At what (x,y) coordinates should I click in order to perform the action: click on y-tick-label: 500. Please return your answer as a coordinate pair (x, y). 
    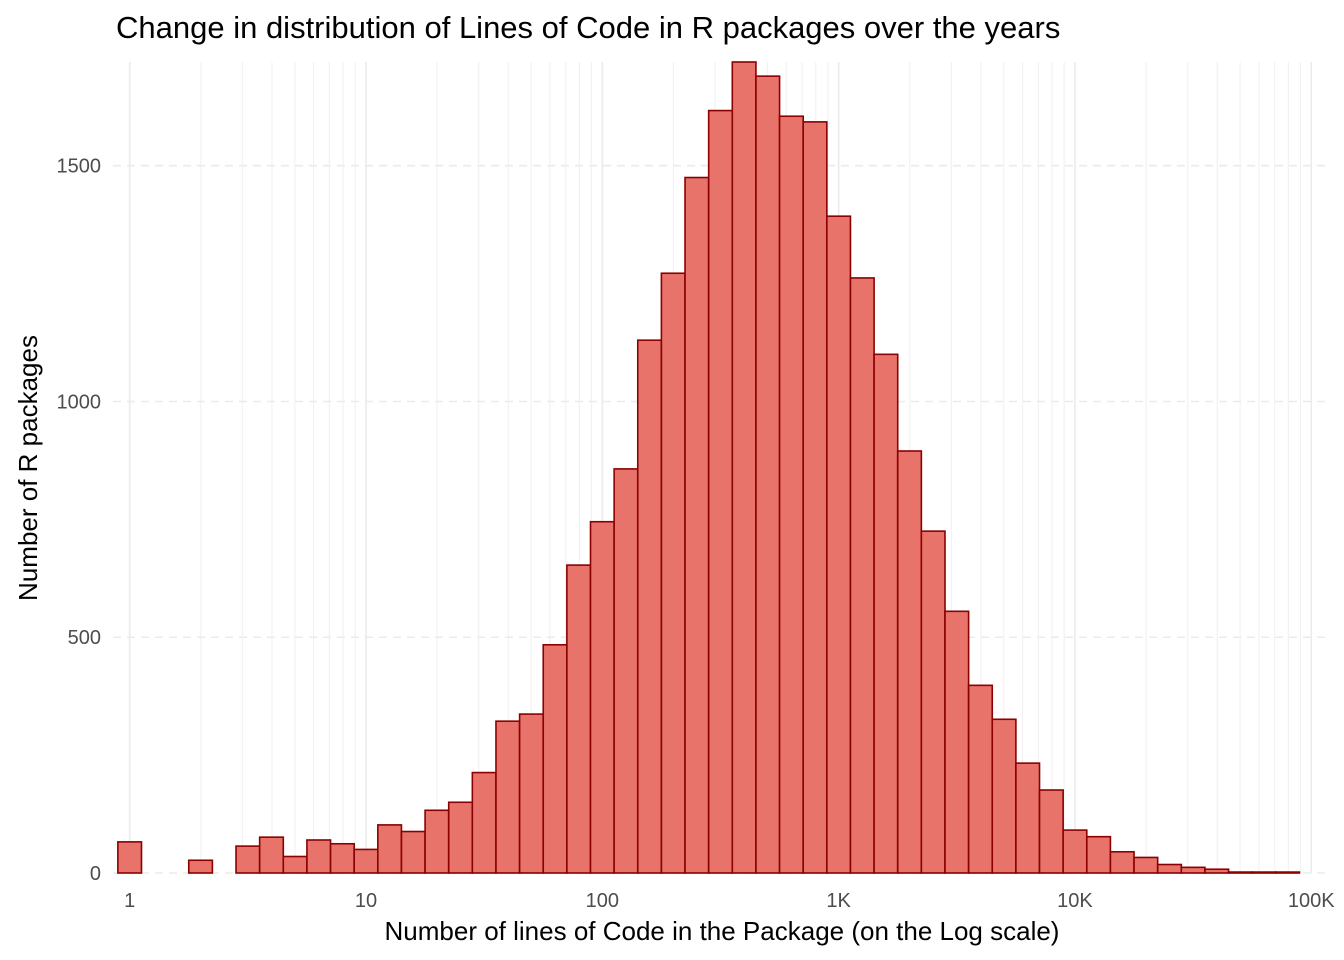
    Looking at the image, I should click on (84, 638).